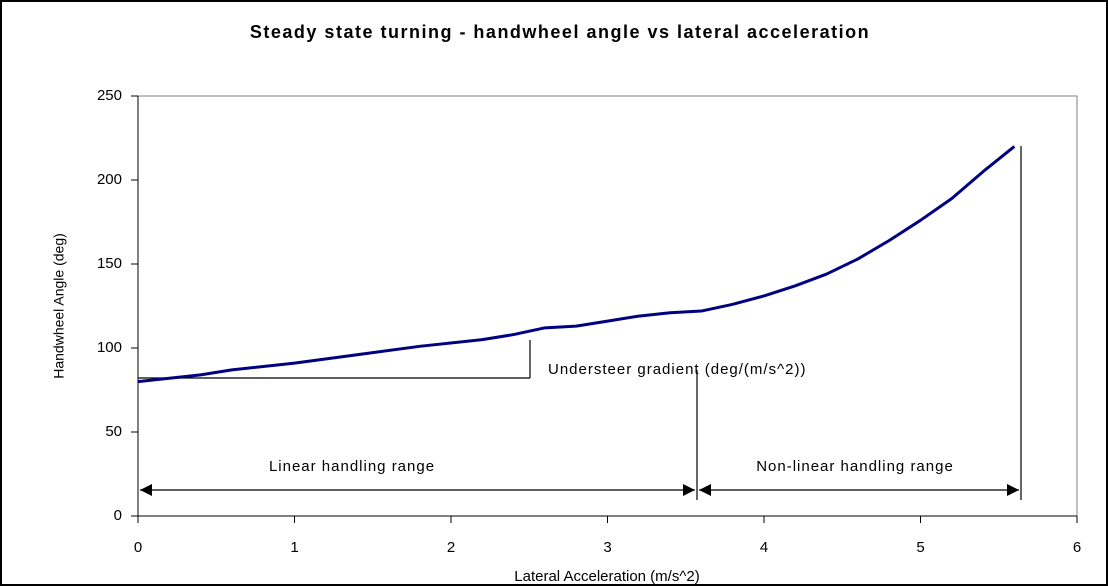  Describe the element at coordinates (1077, 547) in the screenshot. I see `x-tick-label: 6` at that location.